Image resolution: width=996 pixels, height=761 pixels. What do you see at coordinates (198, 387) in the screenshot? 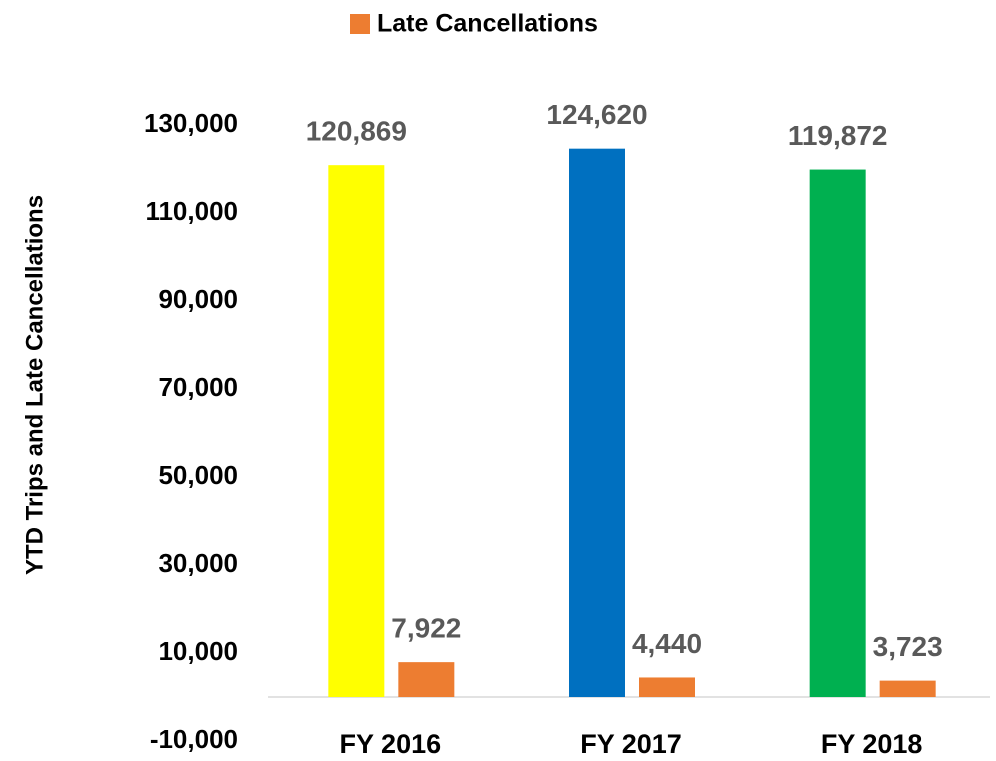
I see `y-tick-label: 70,000` at bounding box center [198, 387].